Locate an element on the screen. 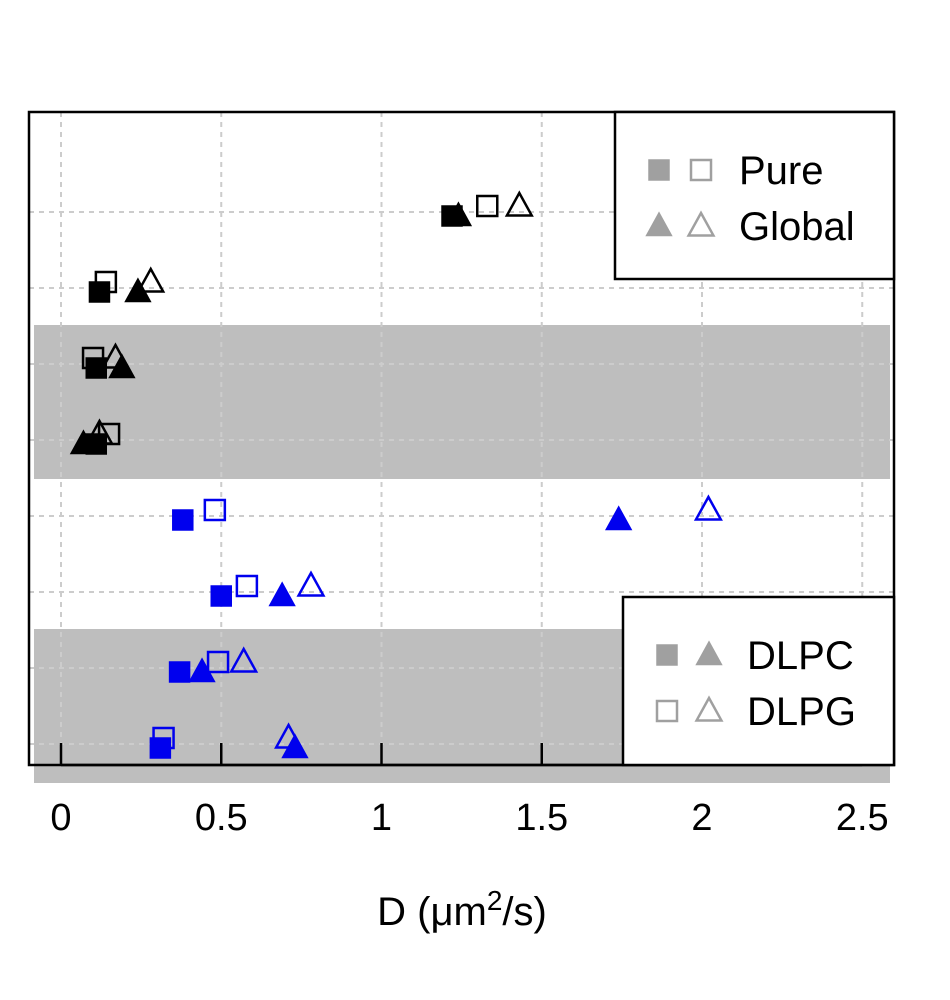  x-tick-label: 1 is located at coordinates (381, 818).